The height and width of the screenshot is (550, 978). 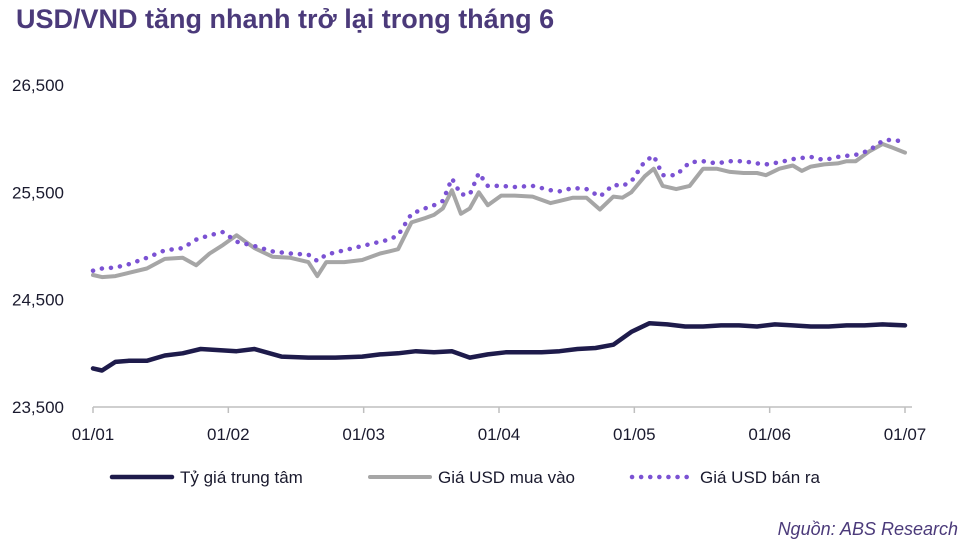 I want to click on y-axis-ticks: 23,500 24,500 25,500 26,500, so click(x=38, y=246).